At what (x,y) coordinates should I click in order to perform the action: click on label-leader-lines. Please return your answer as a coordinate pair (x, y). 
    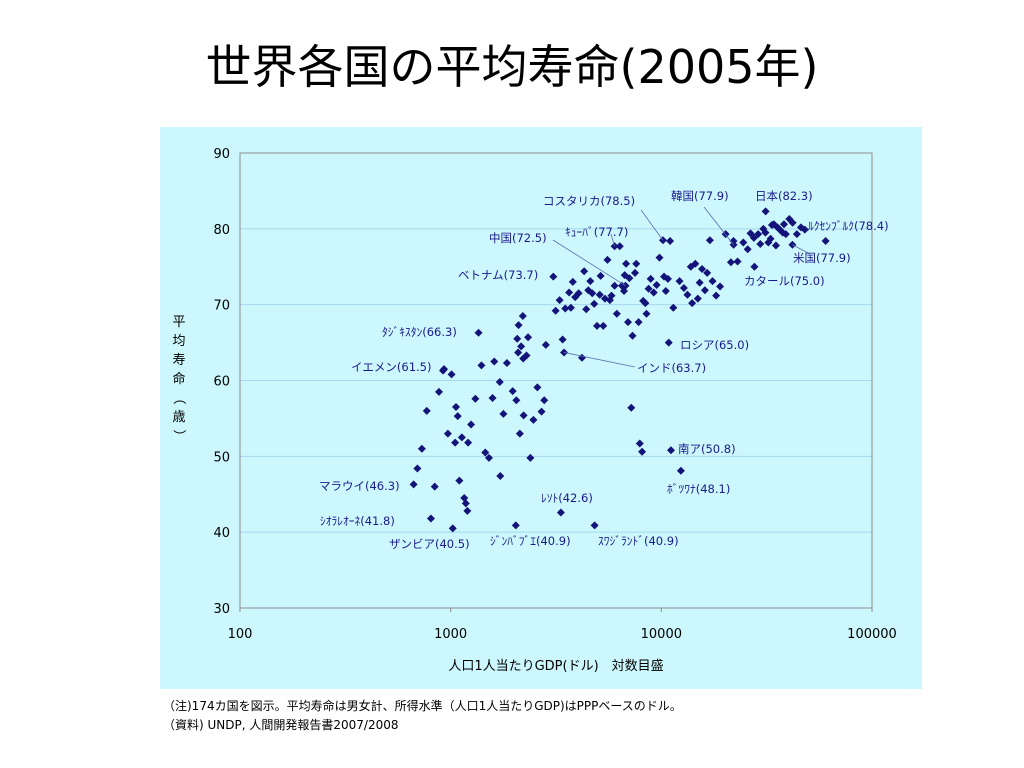
    Looking at the image, I should click on (681, 287).